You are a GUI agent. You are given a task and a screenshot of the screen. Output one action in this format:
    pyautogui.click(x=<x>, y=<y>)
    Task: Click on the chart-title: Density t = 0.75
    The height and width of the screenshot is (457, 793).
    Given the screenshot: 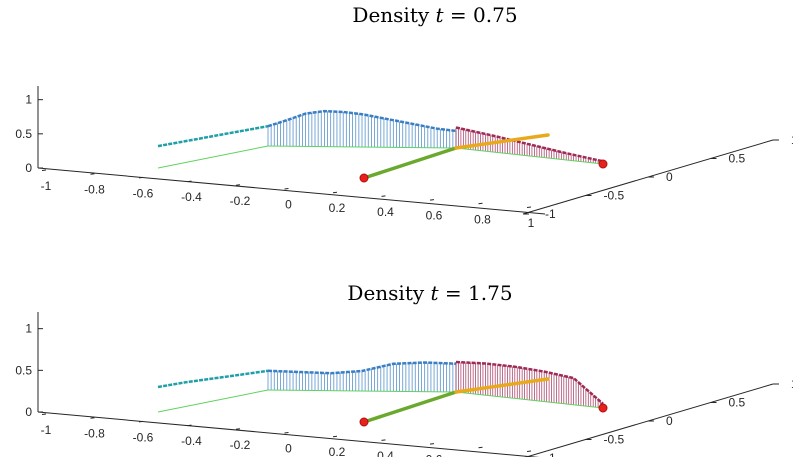 What is the action you would take?
    pyautogui.click(x=434, y=15)
    